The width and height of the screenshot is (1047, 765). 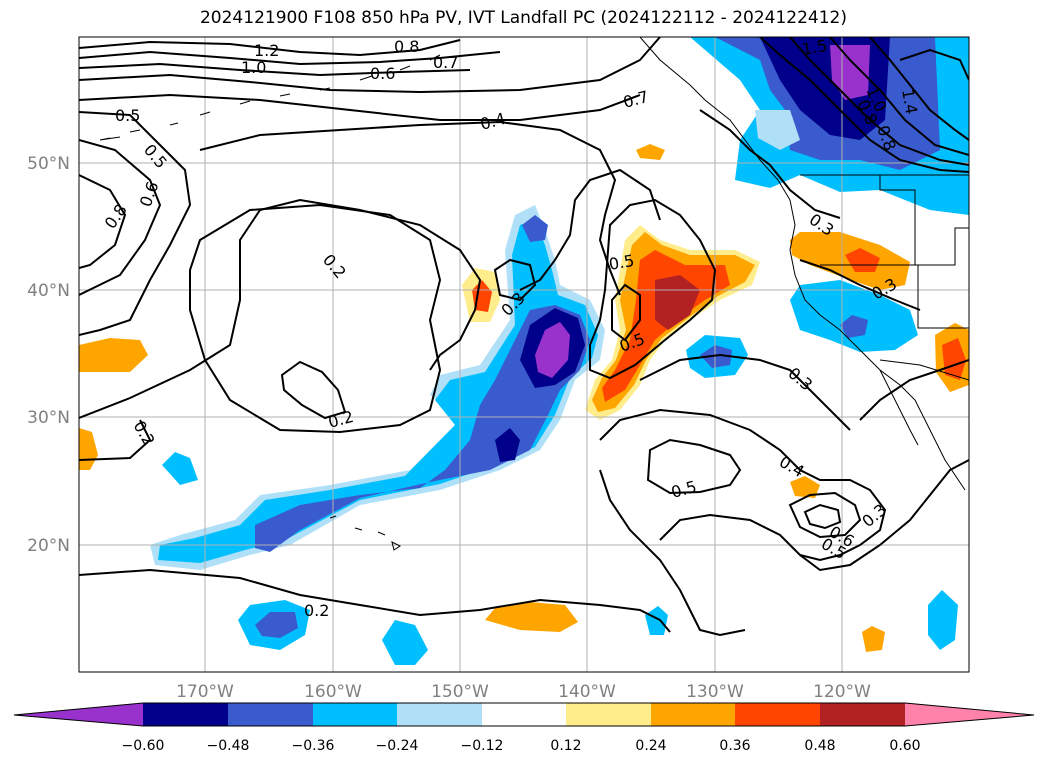 I want to click on contour-0.5-se, so click(x=694, y=466).